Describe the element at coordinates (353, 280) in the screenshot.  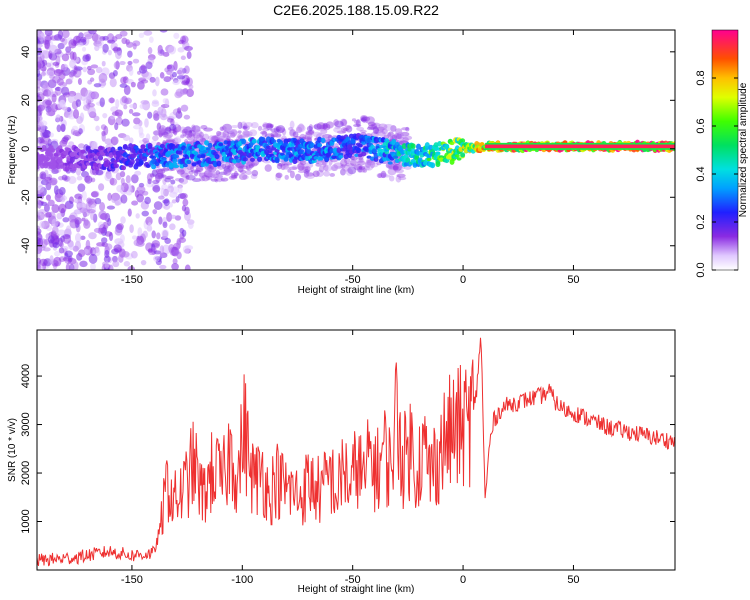
I see `spectrogram-x-tick-label: -50` at that location.